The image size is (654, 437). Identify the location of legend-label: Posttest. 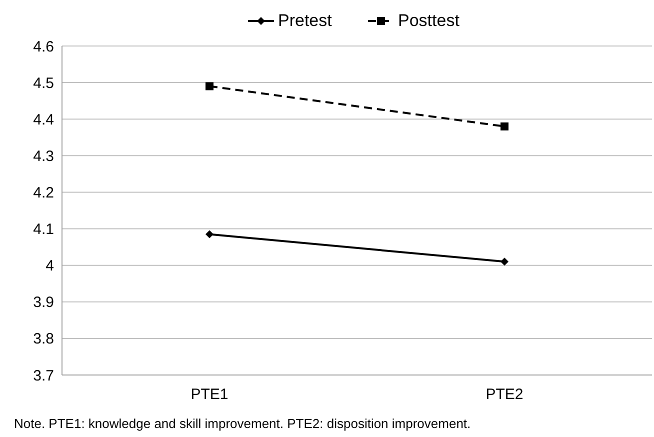
(429, 20).